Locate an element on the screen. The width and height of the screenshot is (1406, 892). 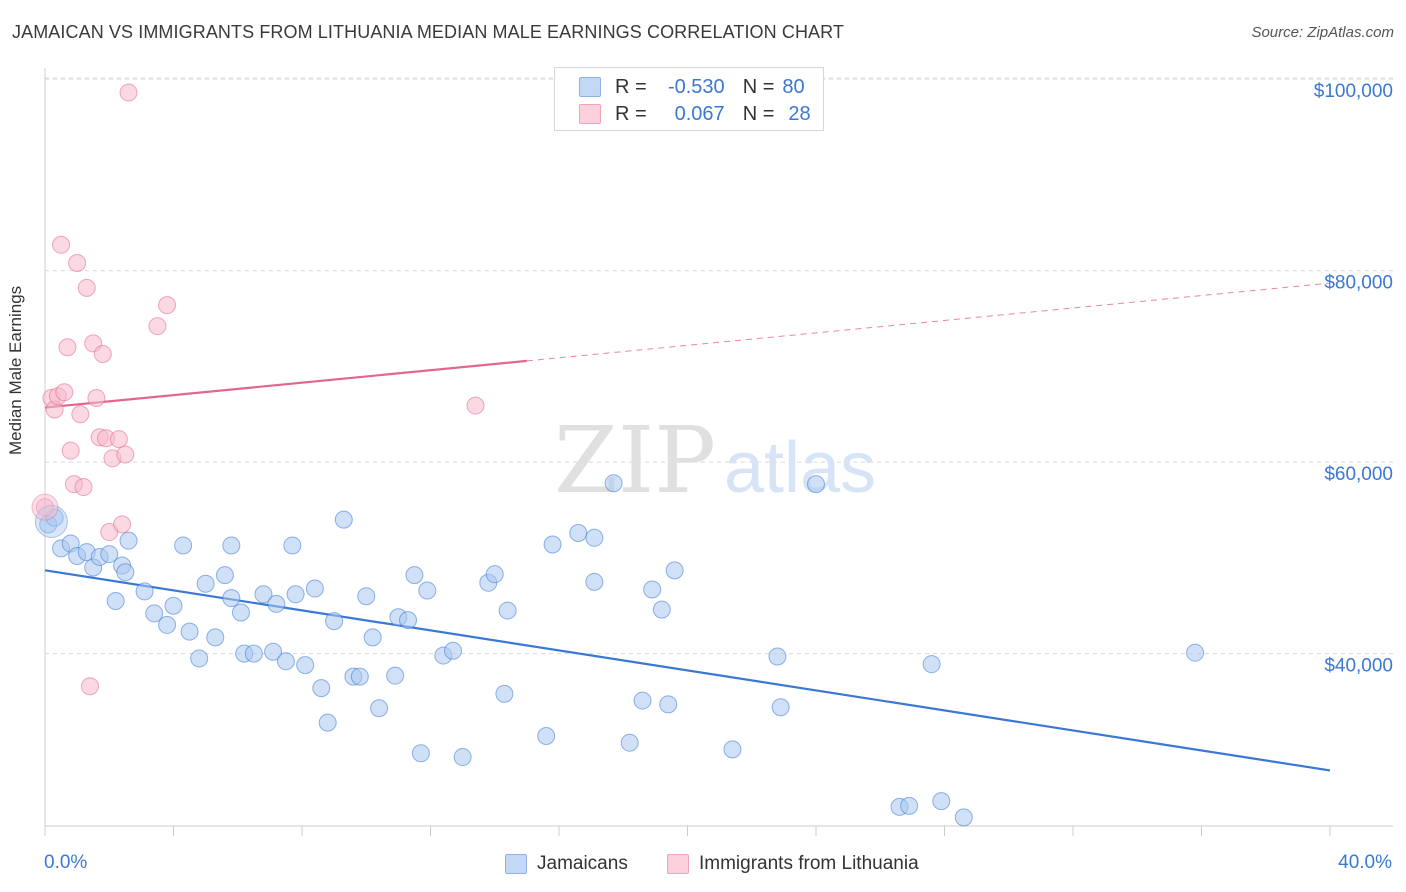
point-cluster-lithuania is located at coordinates (45, 507).